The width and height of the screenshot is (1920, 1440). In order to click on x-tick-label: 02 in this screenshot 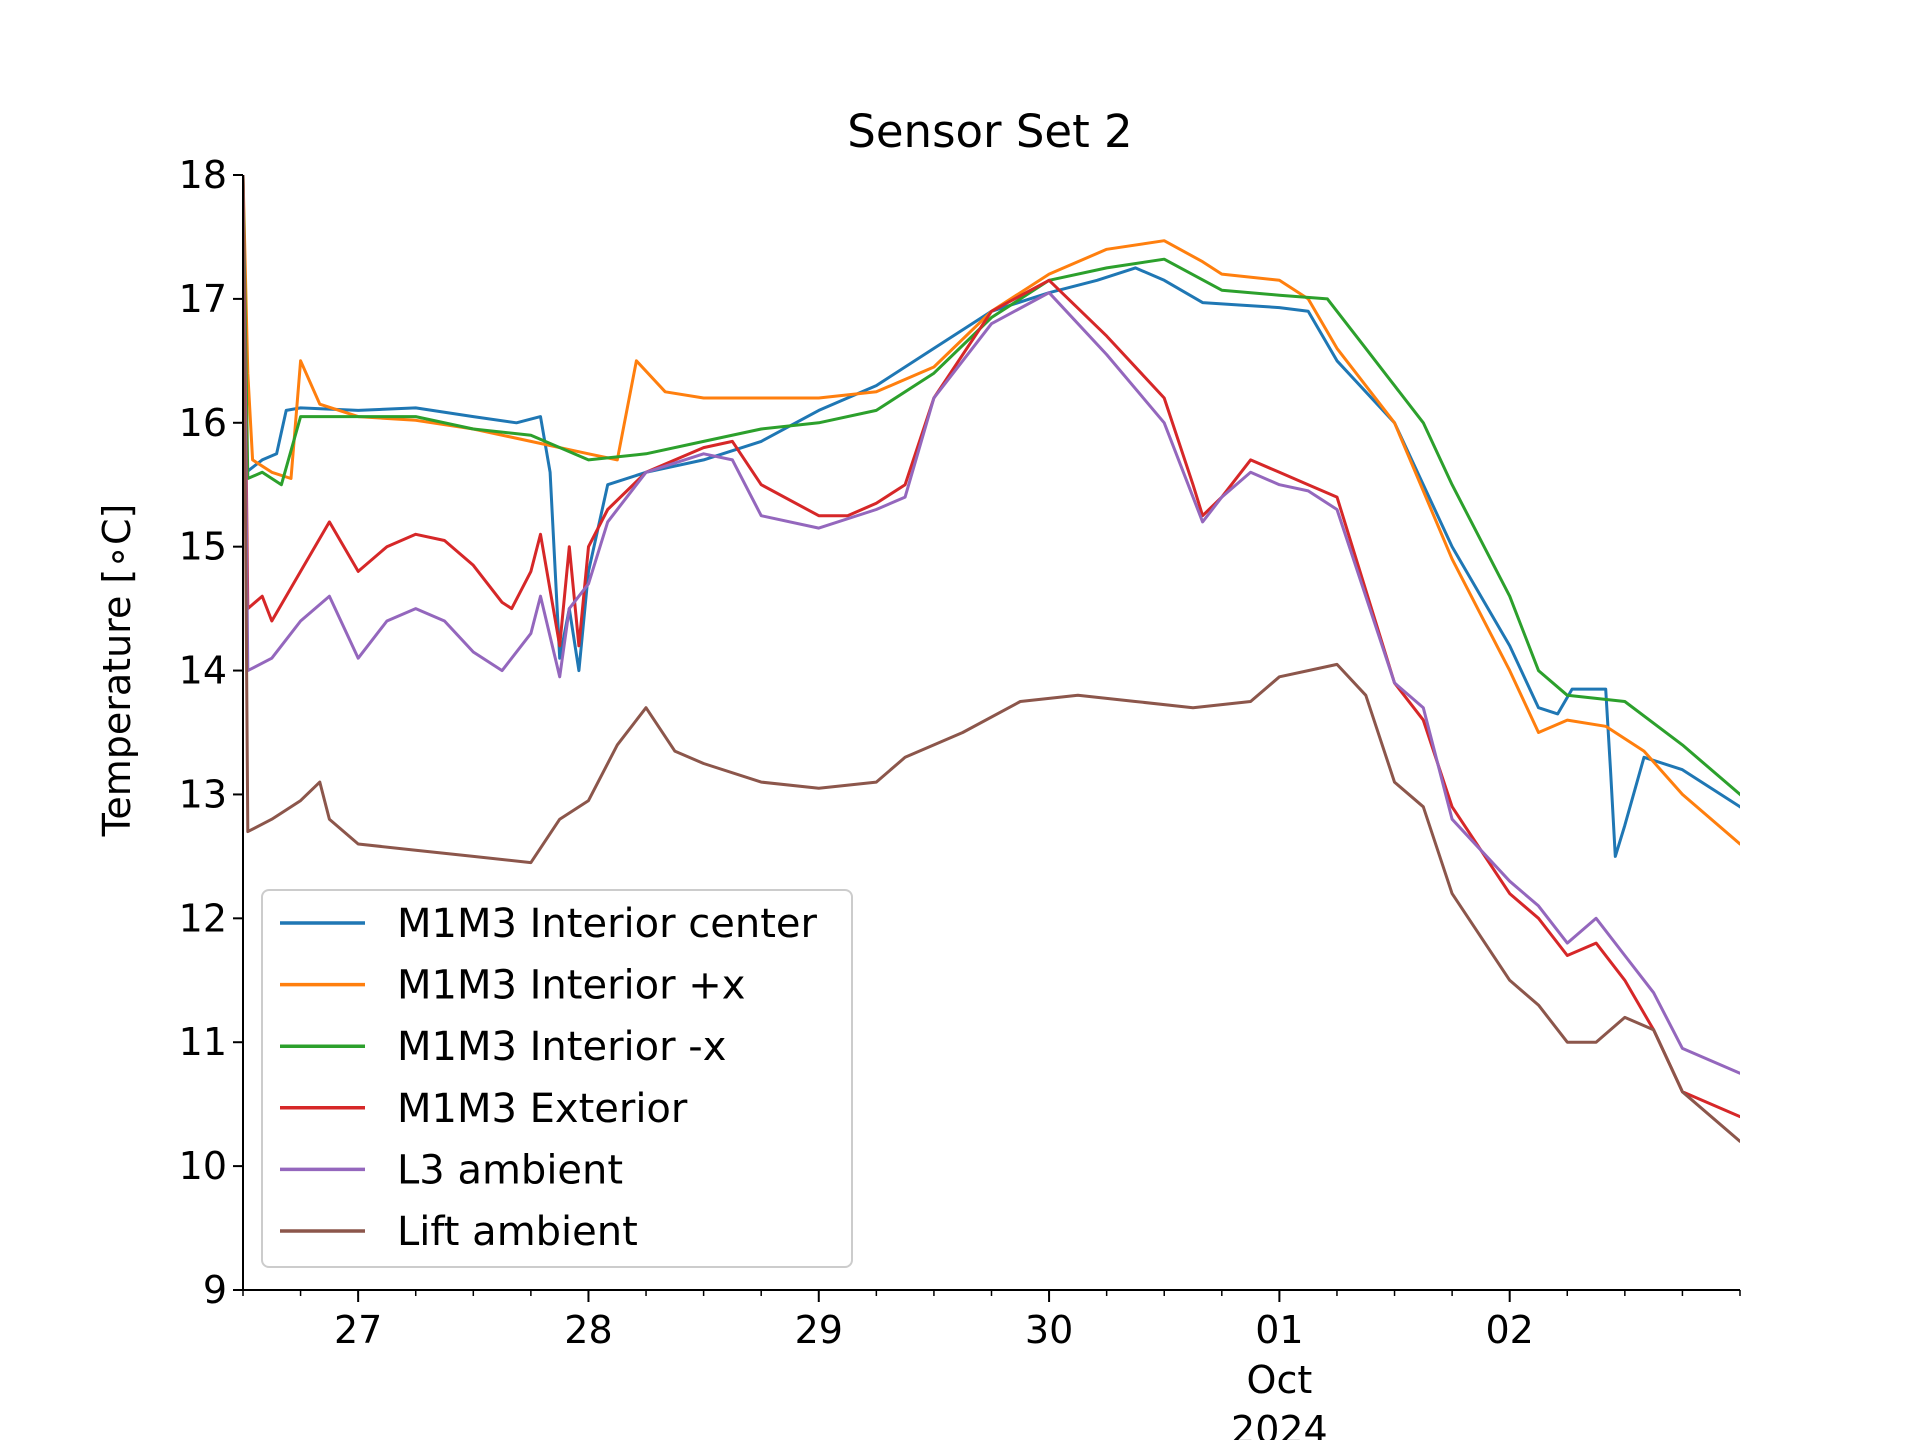, I will do `click(1510, 1330)`.